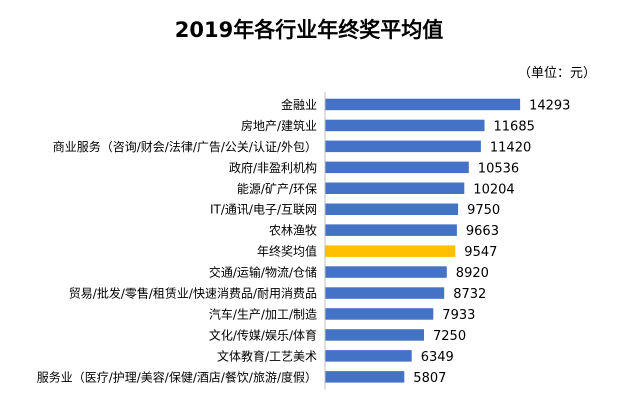 This screenshot has width=618, height=403. Describe the element at coordinates (458, 315) in the screenshot. I see `data-label: 7933` at that location.